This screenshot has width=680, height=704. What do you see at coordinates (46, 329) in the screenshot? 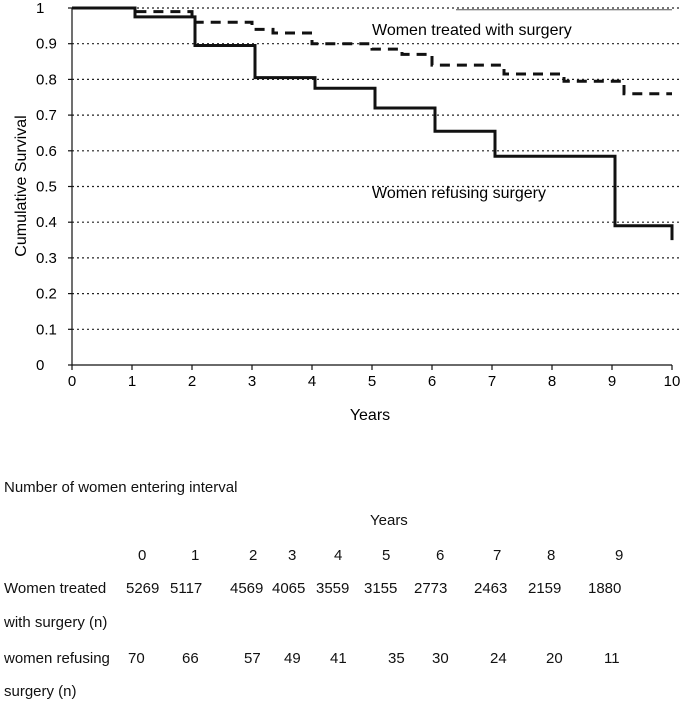
I see `y-tick-label-0.1: 0.1` at bounding box center [46, 329].